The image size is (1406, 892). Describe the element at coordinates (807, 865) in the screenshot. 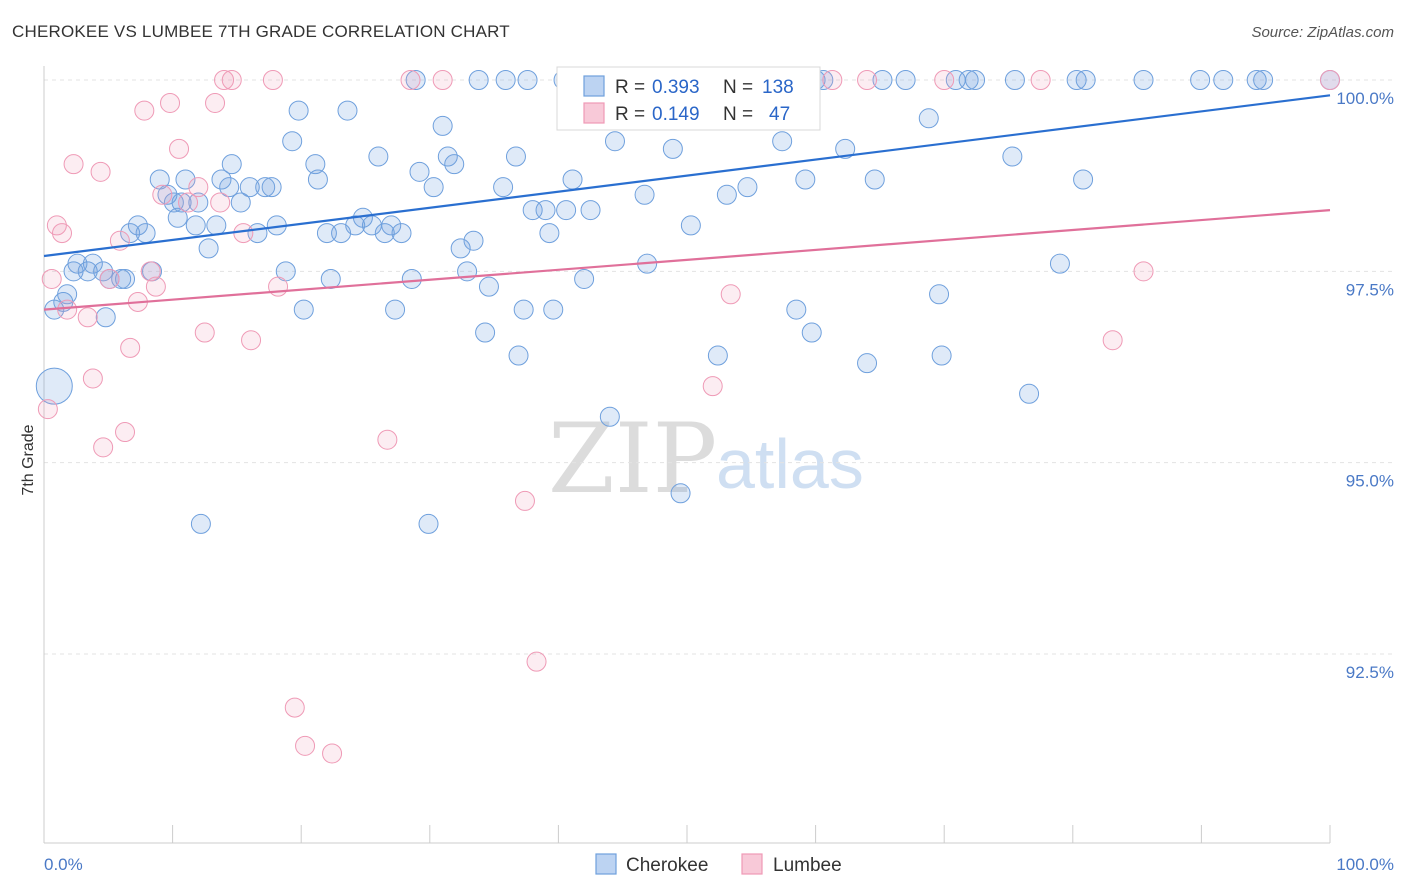

I see `bottom-legend-label-lumbee: Lumbee` at that location.